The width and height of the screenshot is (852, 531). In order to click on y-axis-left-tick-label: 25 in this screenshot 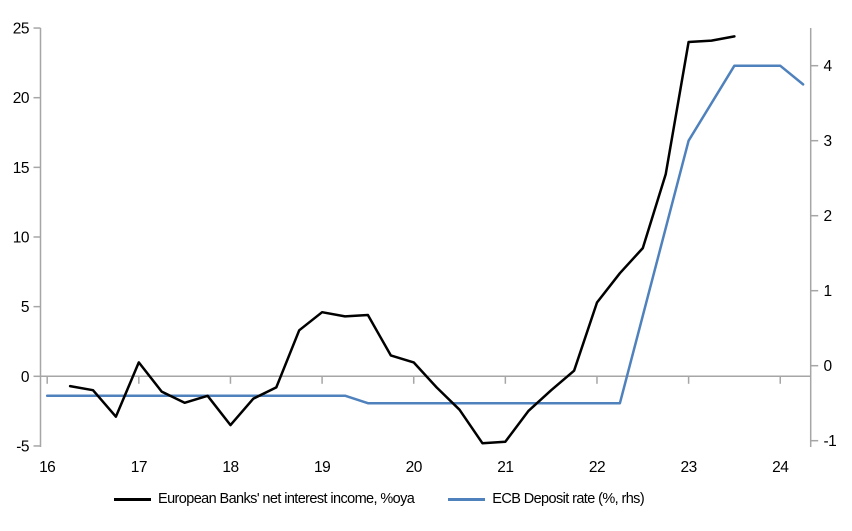, I will do `click(21, 29)`.